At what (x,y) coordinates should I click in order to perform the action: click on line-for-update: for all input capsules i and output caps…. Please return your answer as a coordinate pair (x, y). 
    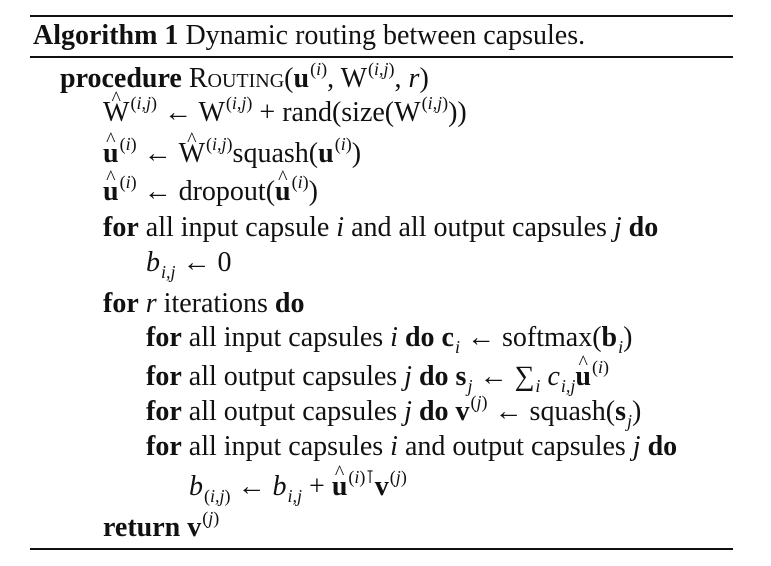
    Looking at the image, I should click on (412, 446).